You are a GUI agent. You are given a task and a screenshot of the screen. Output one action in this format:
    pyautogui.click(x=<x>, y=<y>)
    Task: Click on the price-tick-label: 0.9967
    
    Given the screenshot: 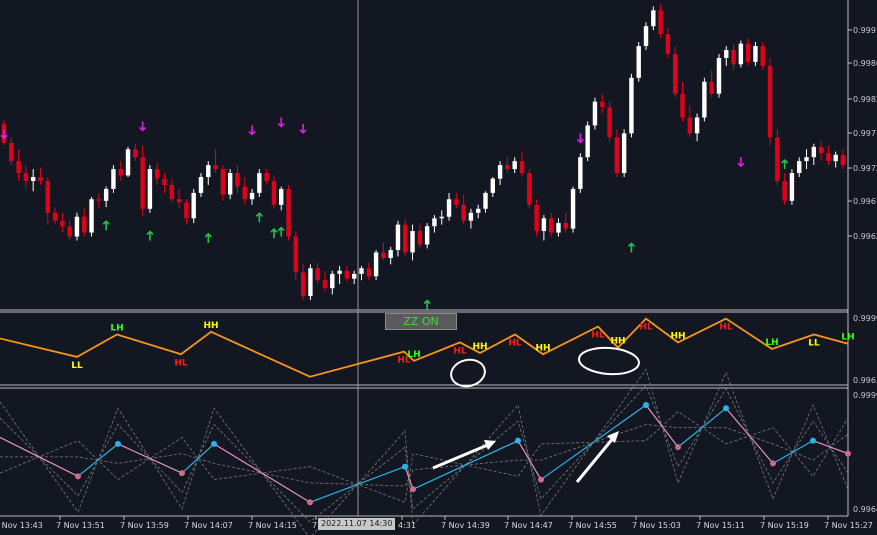 What is the action you would take?
    pyautogui.click(x=865, y=201)
    